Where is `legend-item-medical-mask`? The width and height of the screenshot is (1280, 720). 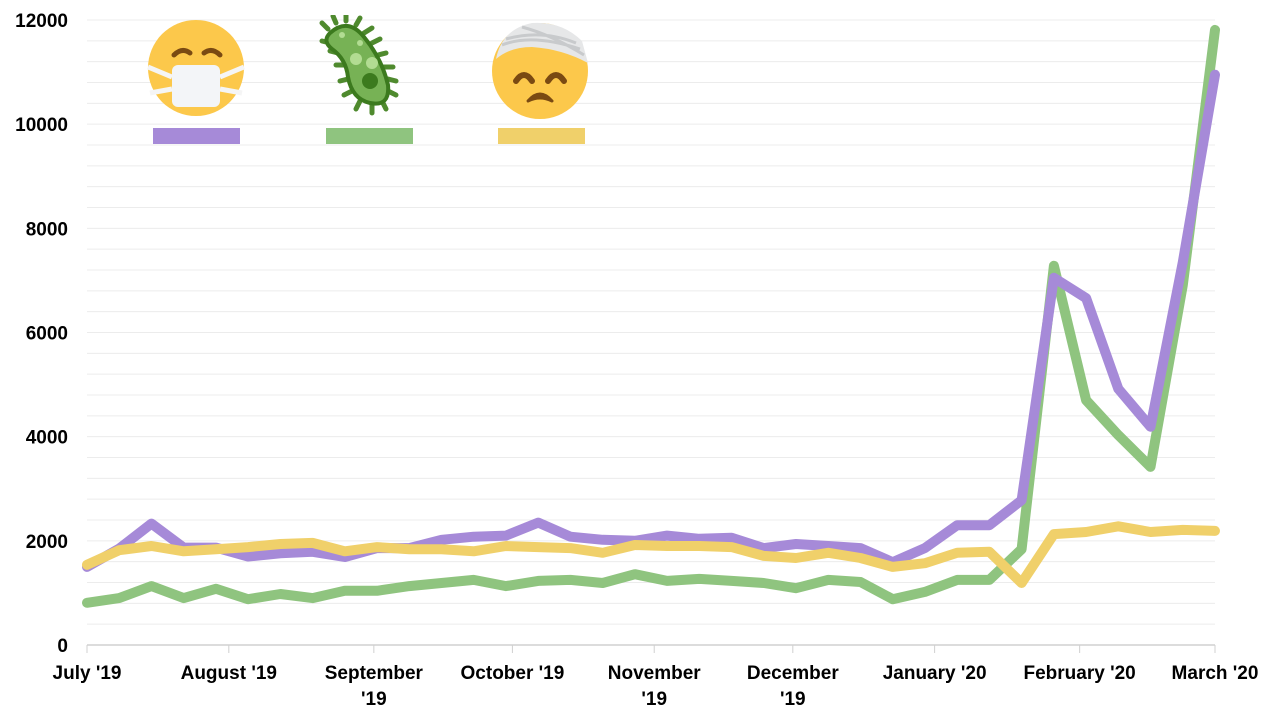 legend-item-medical-mask is located at coordinates (200, 82).